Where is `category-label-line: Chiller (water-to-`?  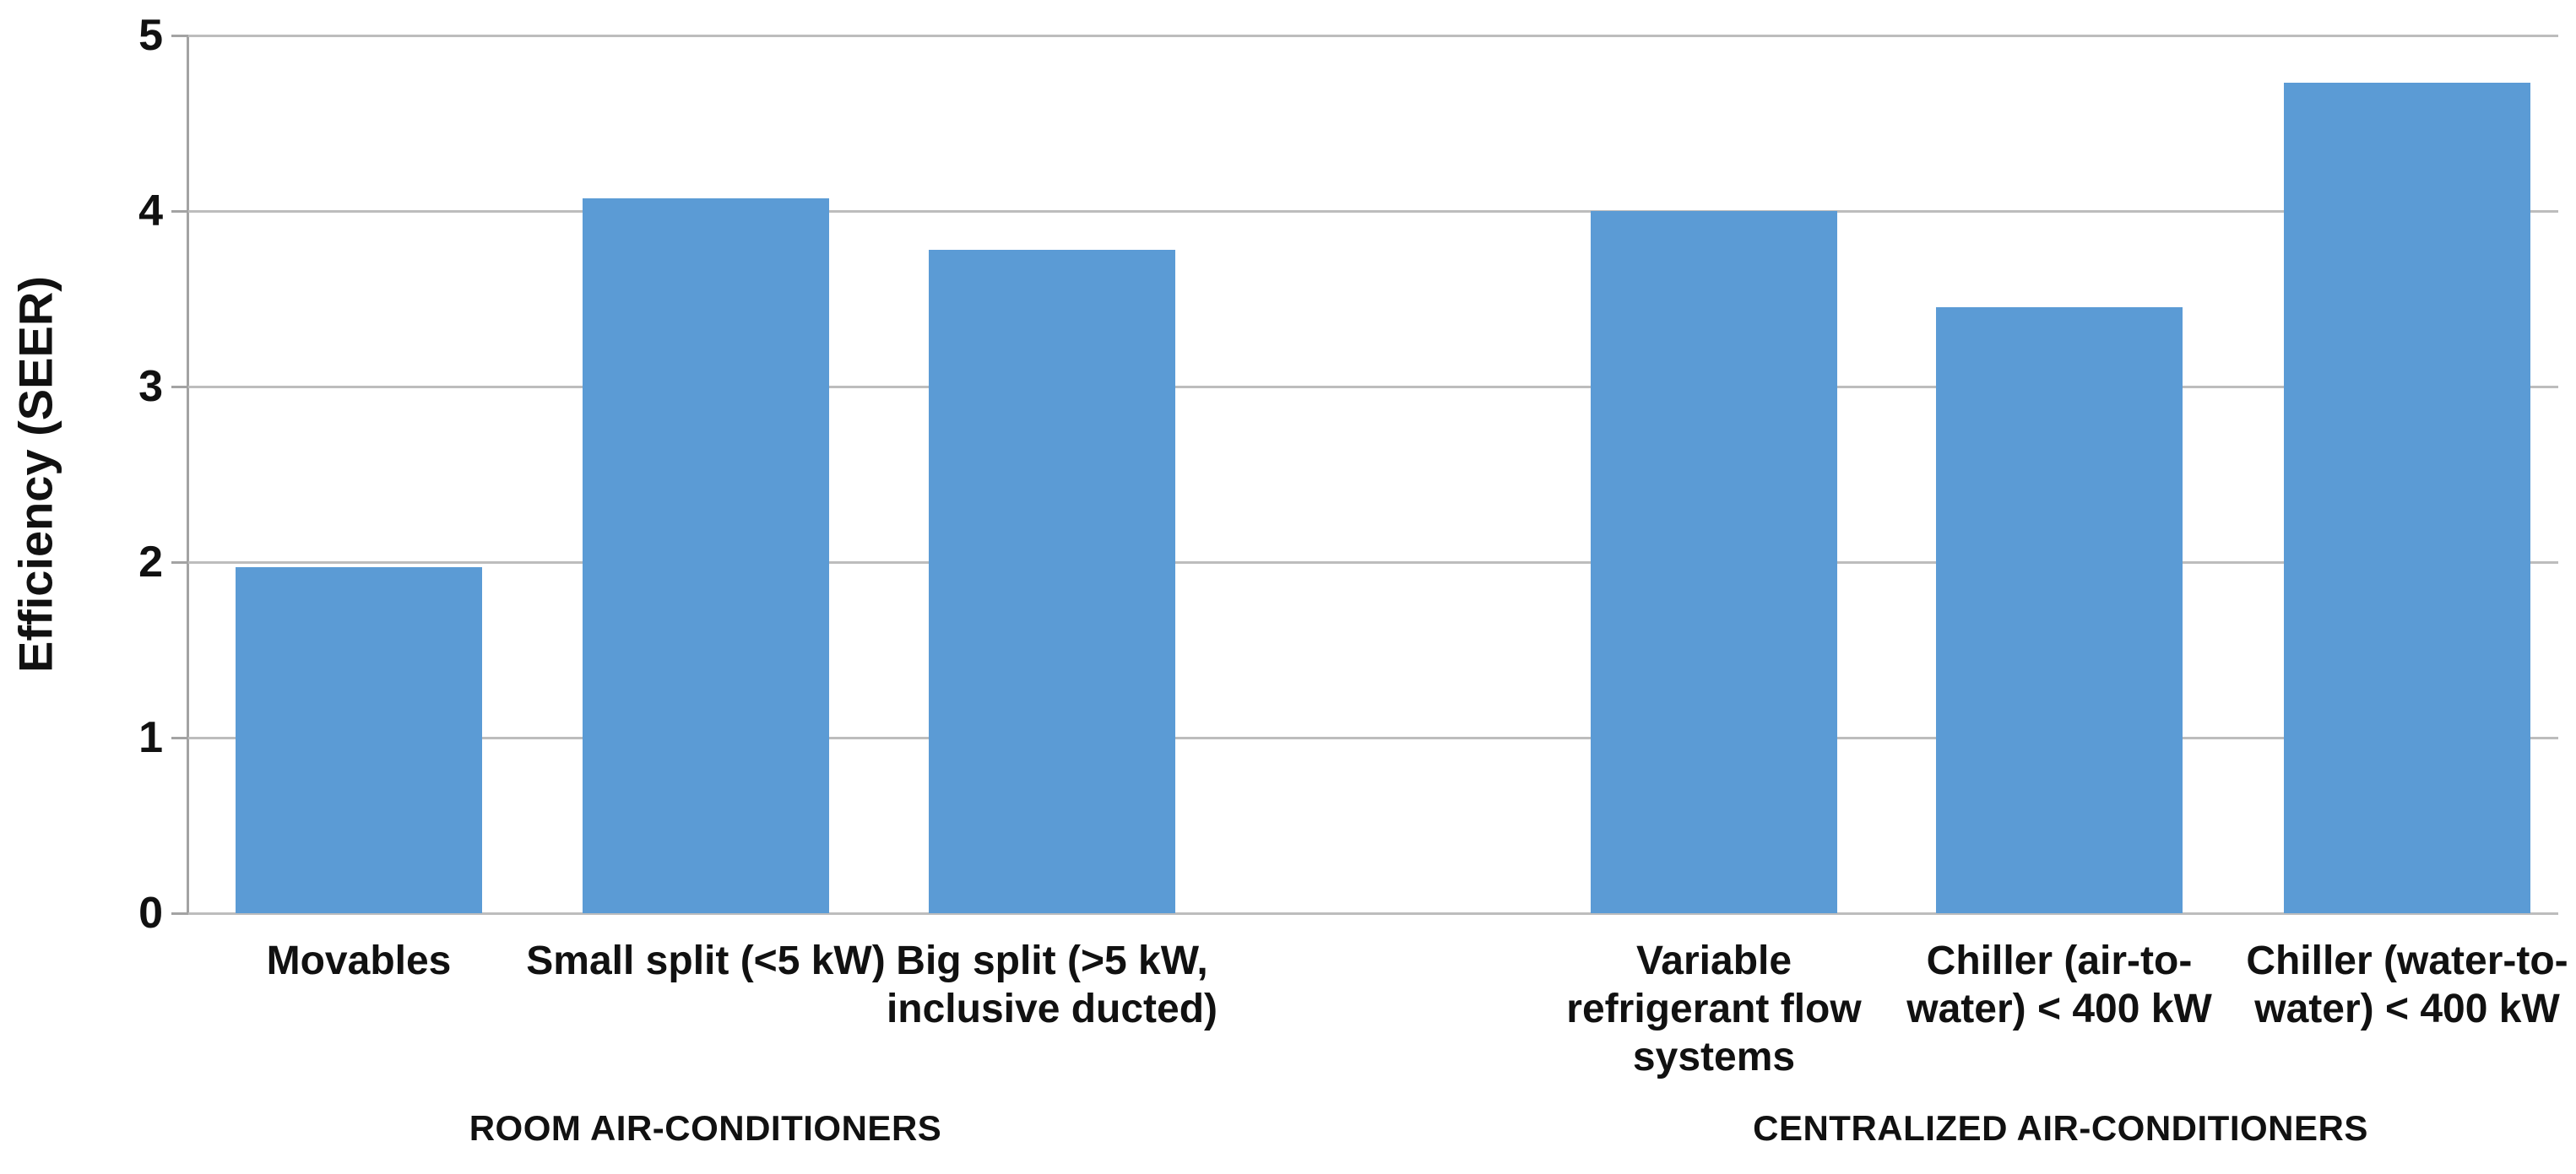 category-label-line: Chiller (water-to- is located at coordinates (2407, 961).